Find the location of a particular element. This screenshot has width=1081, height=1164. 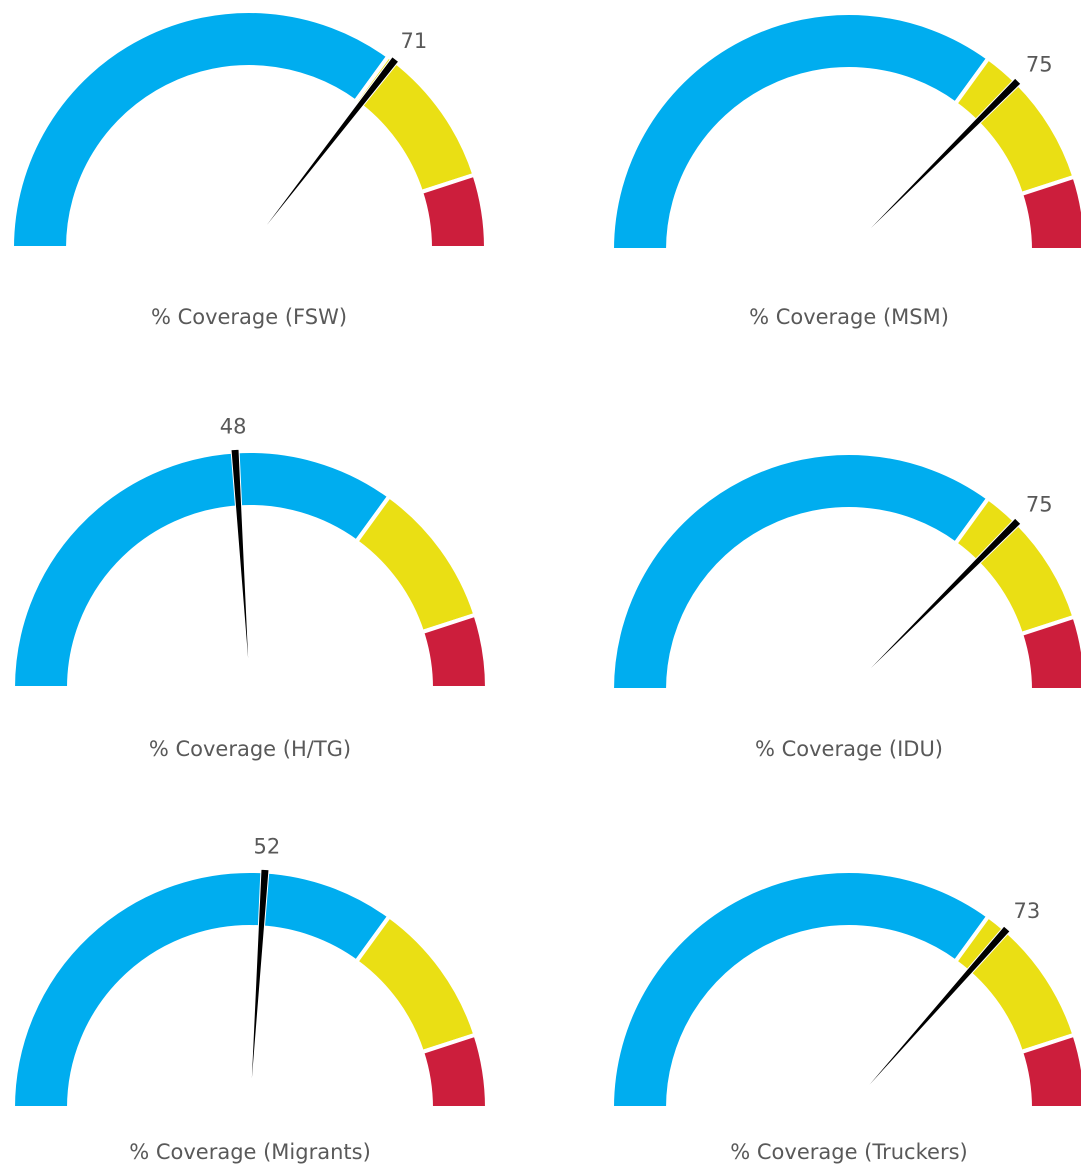

gauge: 52 % Coverage (Migrants) is located at coordinates (250, 999).